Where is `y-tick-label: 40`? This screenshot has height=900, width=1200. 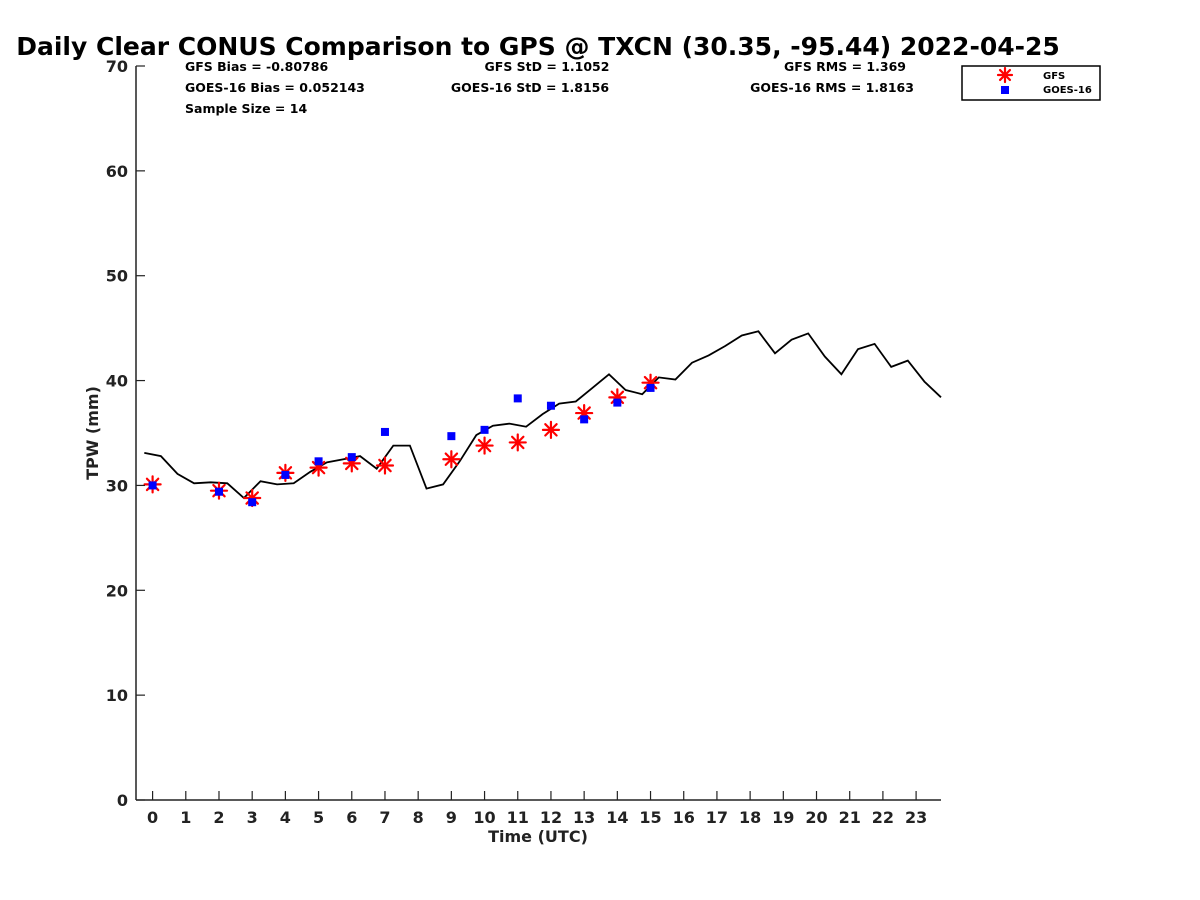 y-tick-label: 40 is located at coordinates (117, 381).